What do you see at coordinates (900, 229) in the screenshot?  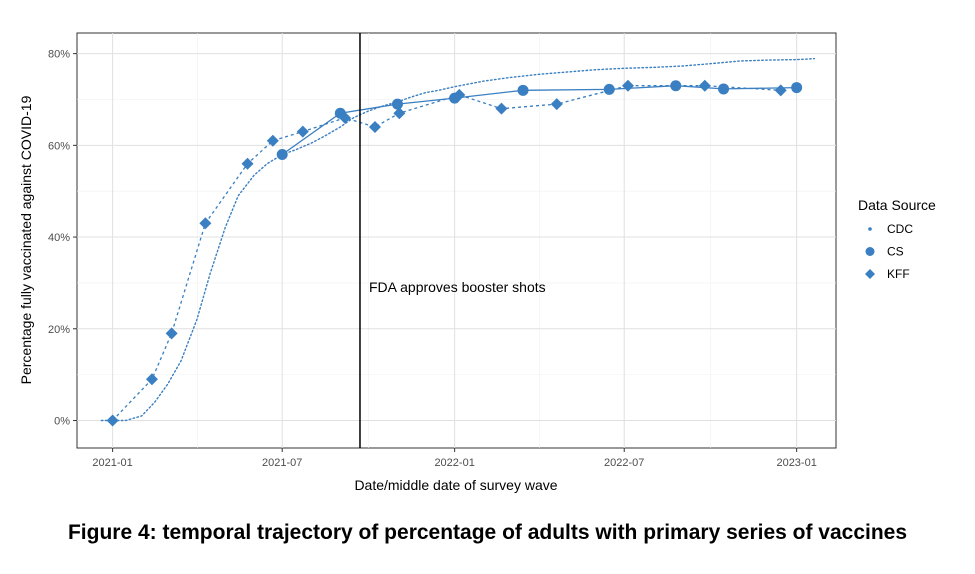 I see `legend-label: CDC` at bounding box center [900, 229].